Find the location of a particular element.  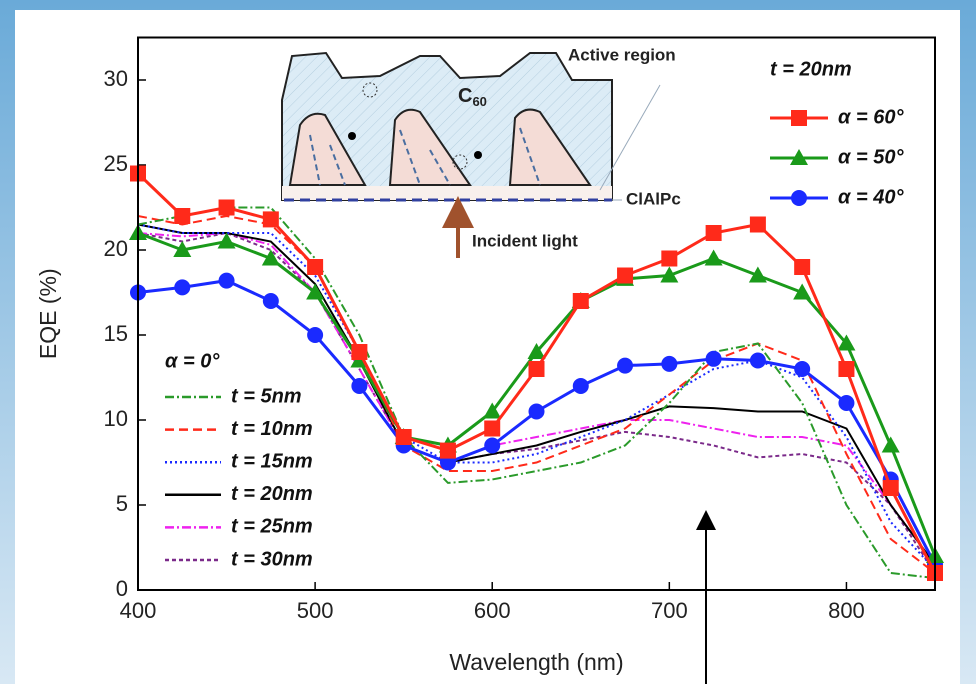

c60-text: C is located at coordinates (465, 96).